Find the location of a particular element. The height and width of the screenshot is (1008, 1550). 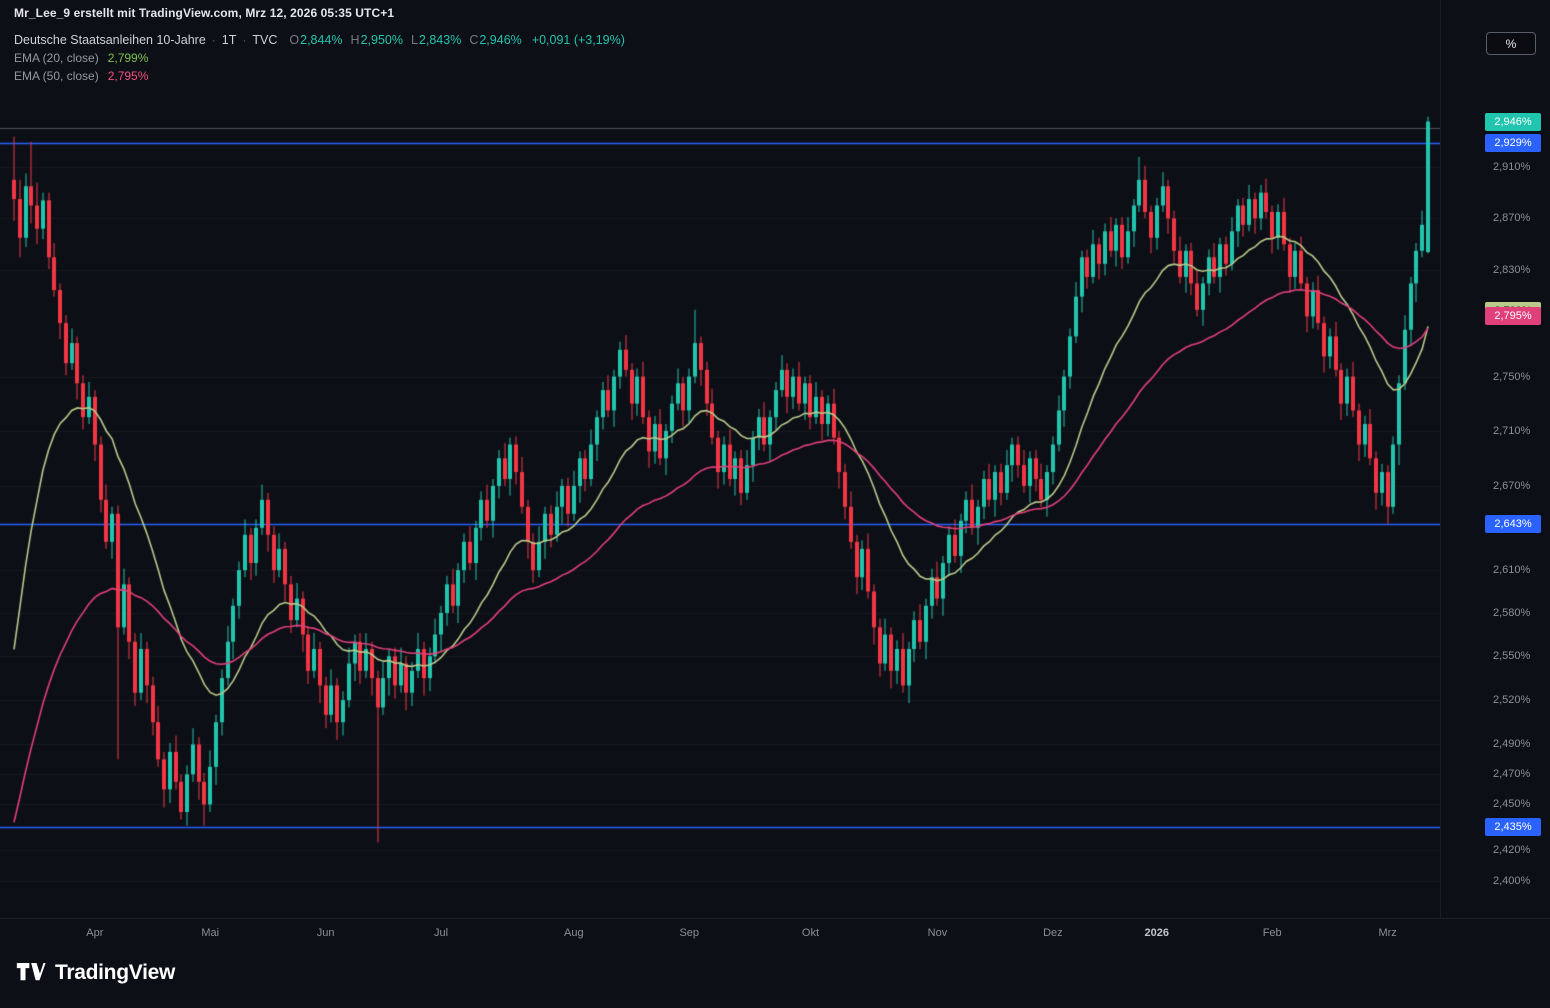

price-tick: 2,870% is located at coordinates (1512, 218).